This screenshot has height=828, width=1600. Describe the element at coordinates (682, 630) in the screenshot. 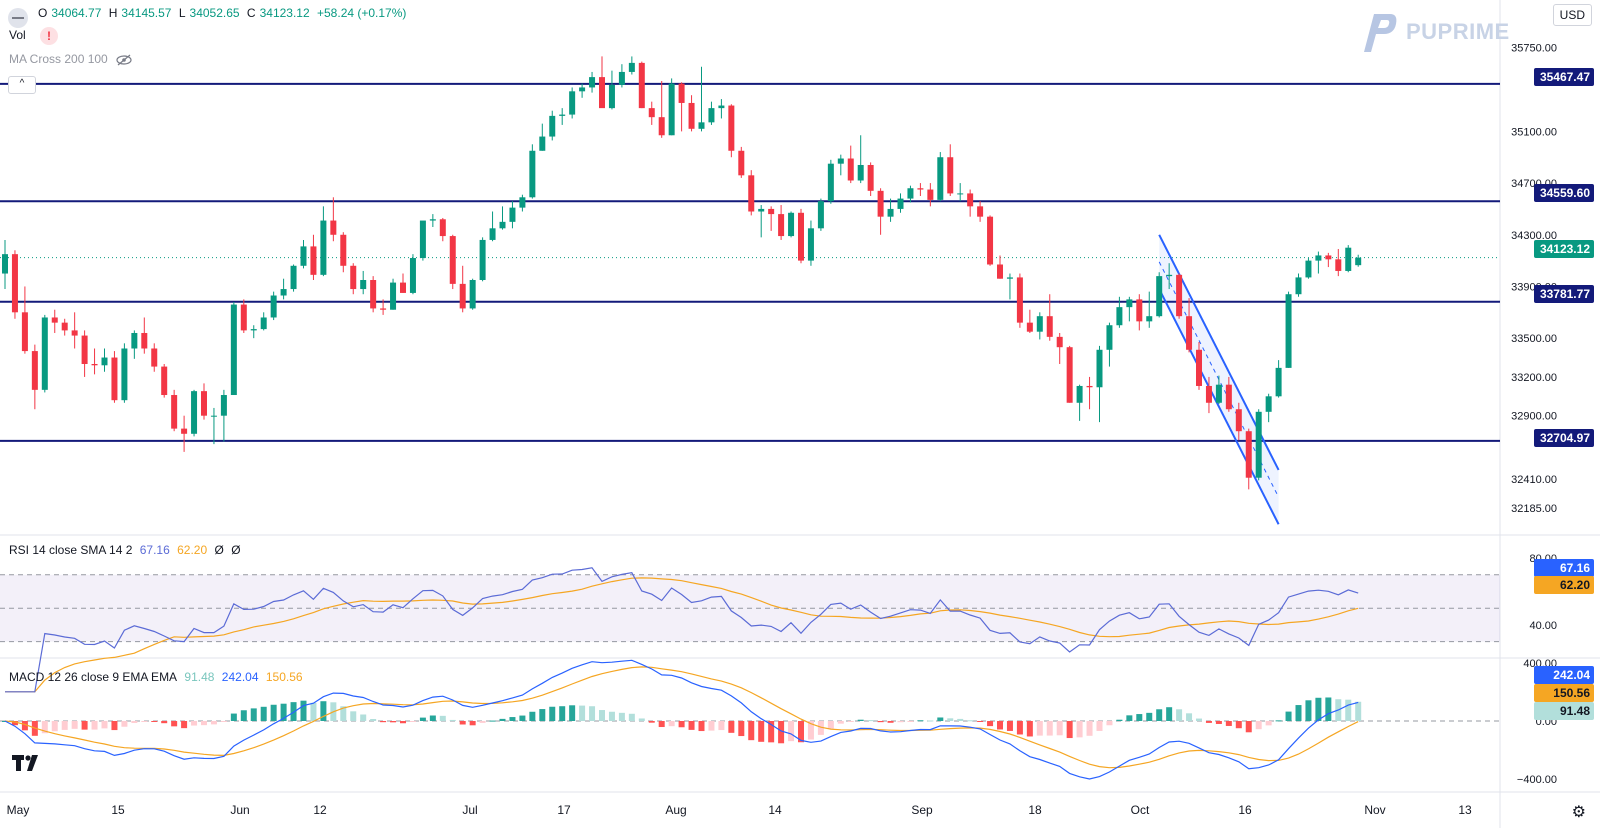

I see `rsi-line` at that location.